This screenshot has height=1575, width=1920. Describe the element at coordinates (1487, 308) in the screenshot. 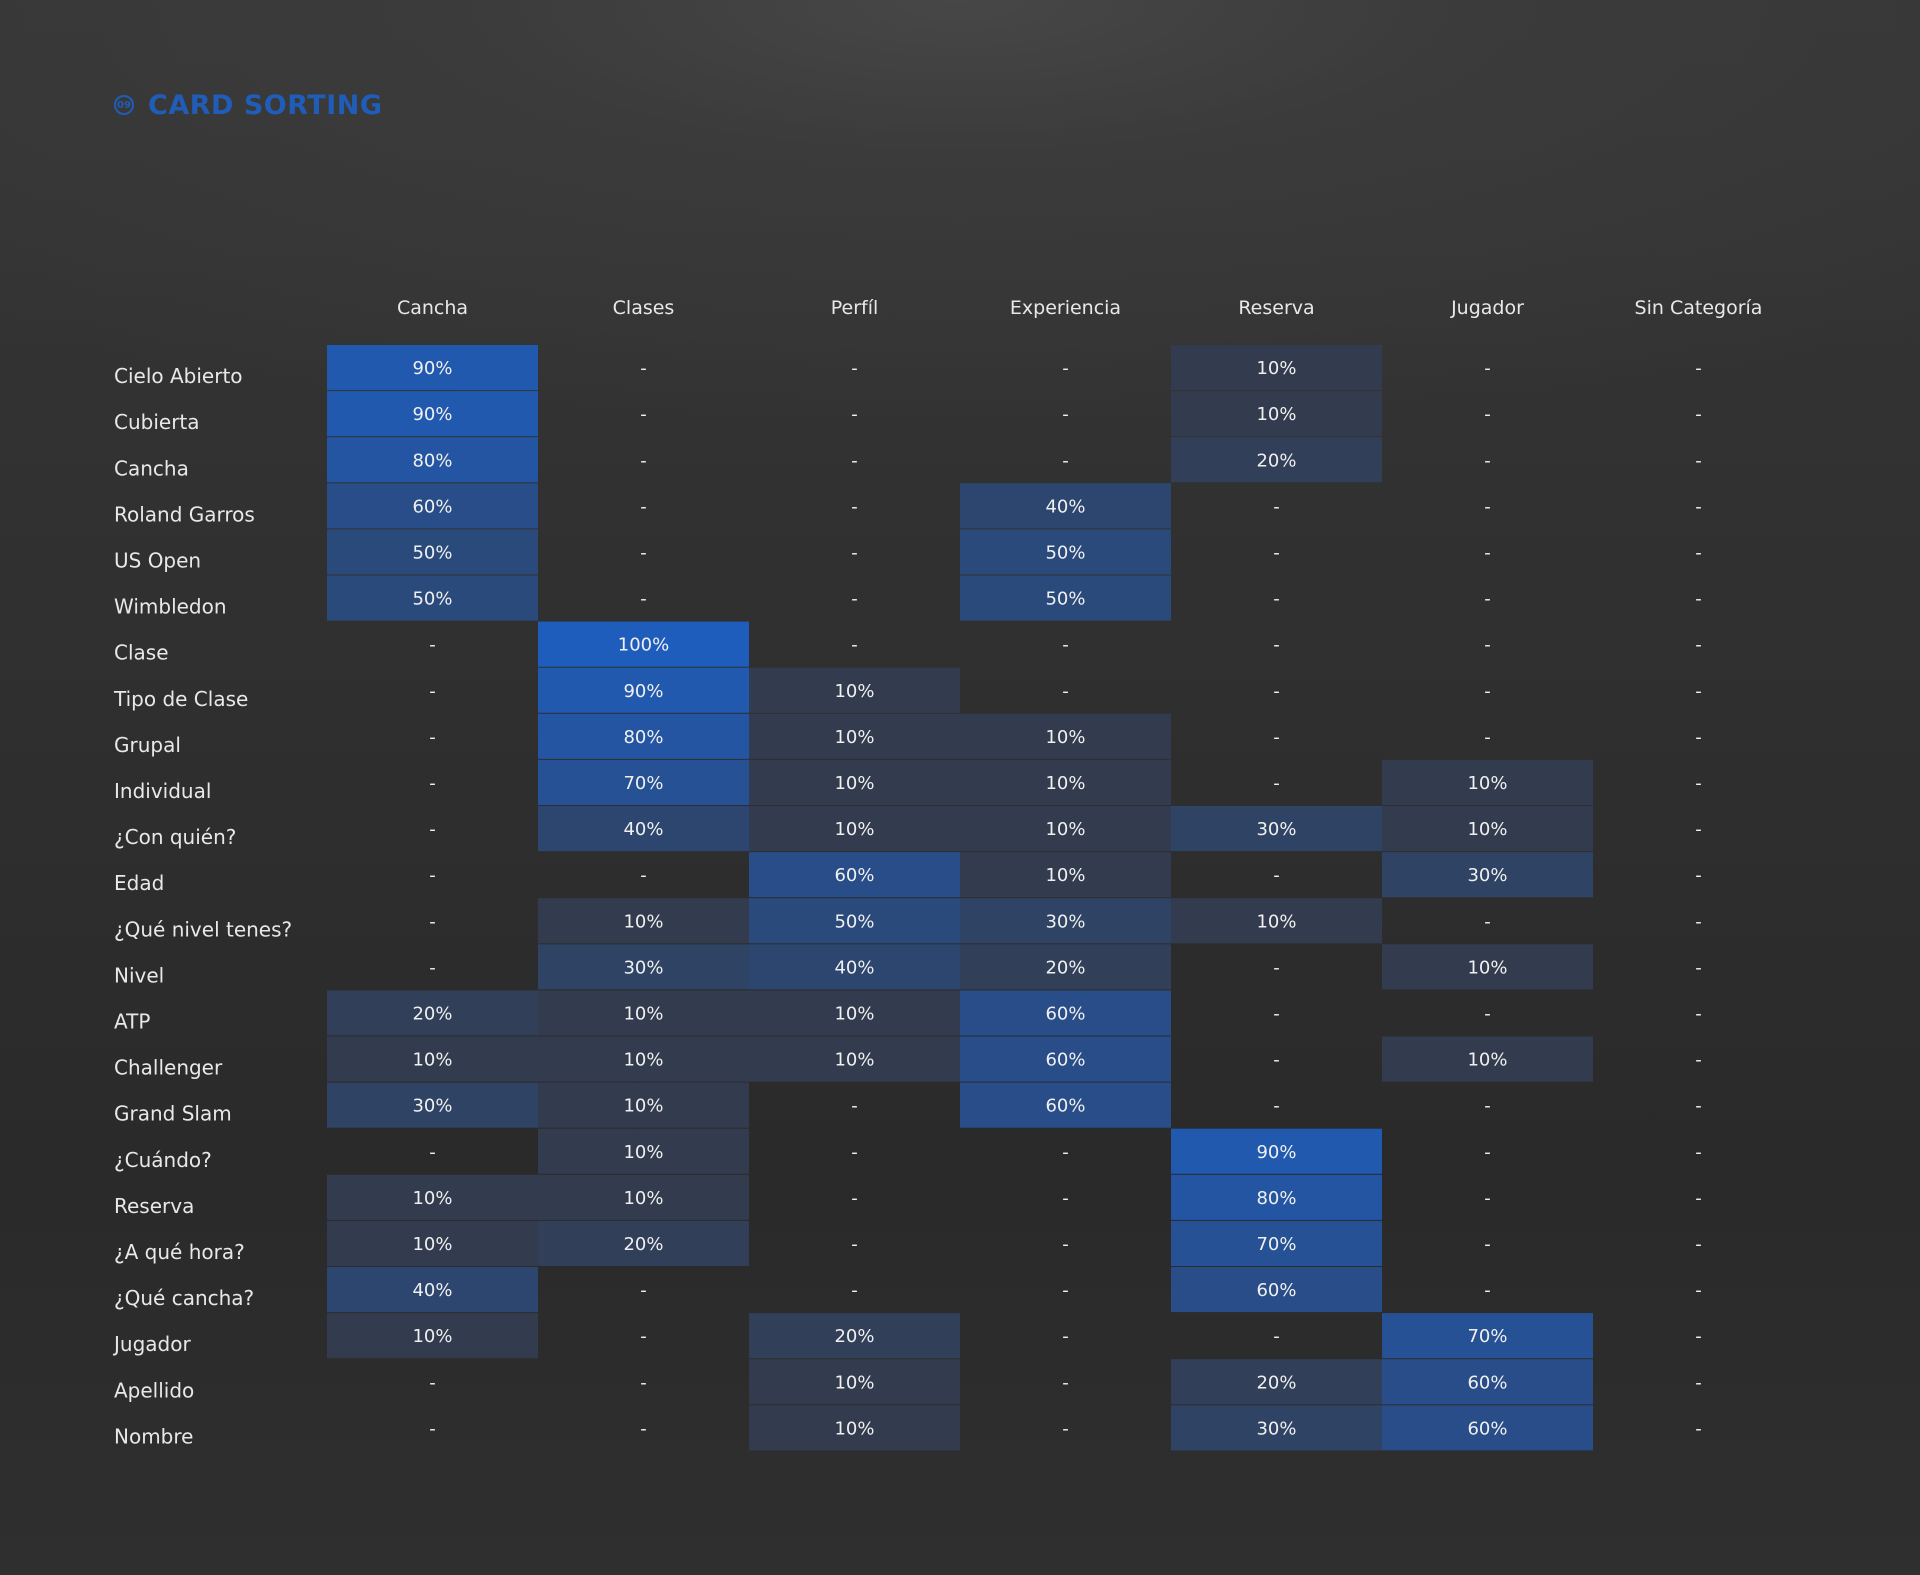

I see `column-header-jugador: Jugador` at that location.